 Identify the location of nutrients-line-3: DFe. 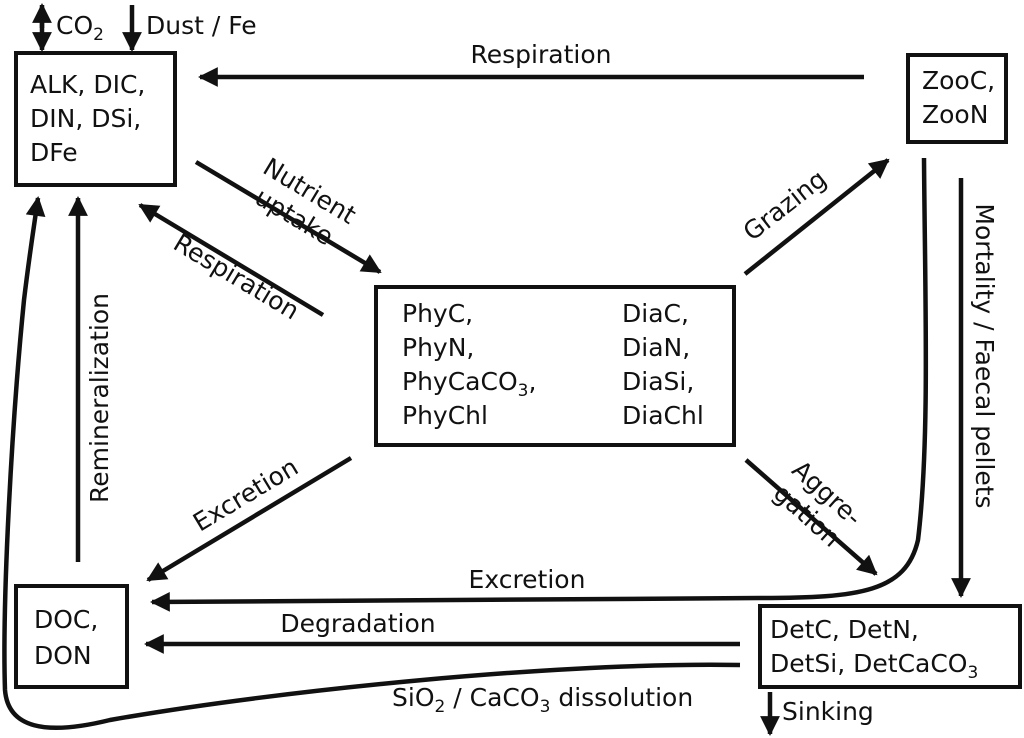
(54, 152).